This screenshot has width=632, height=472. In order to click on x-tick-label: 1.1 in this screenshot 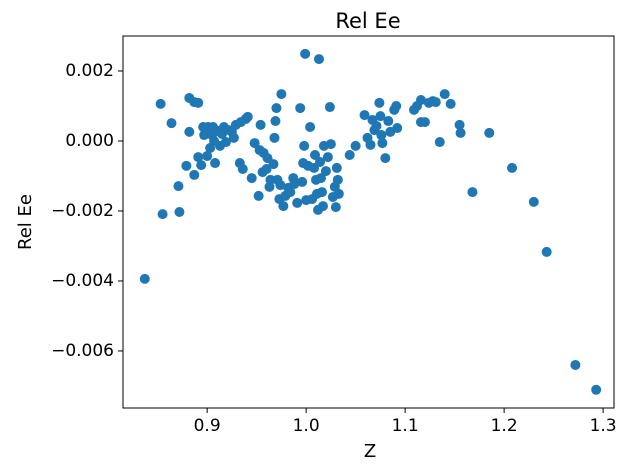, I will do `click(405, 426)`.